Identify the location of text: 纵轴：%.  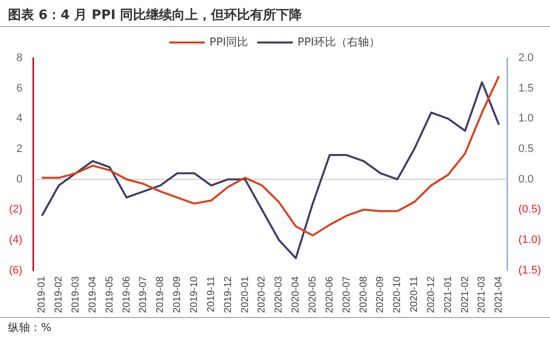
(275, 327).